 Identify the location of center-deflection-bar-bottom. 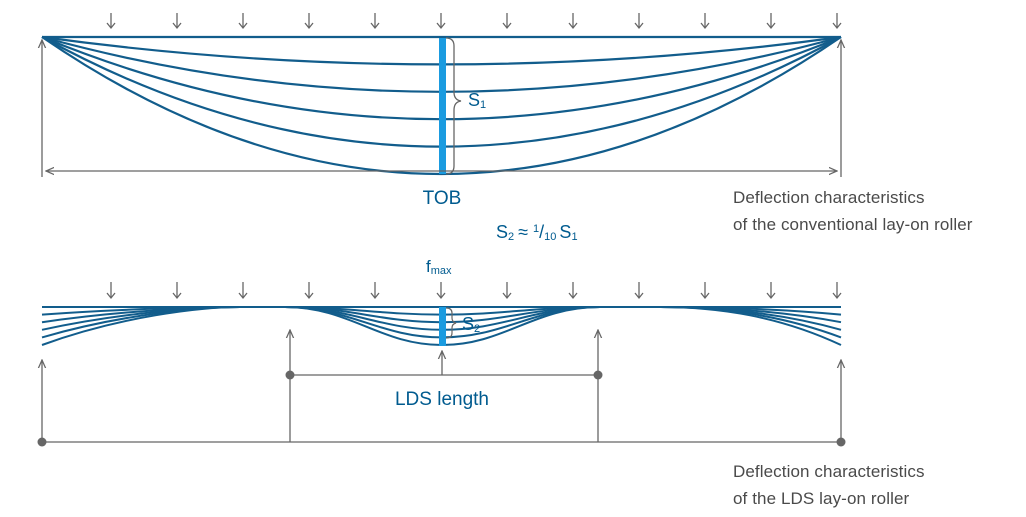
(442, 326).